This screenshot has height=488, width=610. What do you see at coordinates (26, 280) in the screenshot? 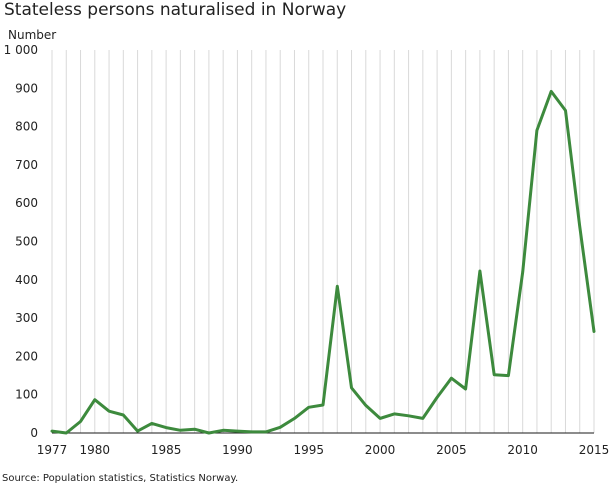
I see `y-tick-label: 400` at bounding box center [26, 280].